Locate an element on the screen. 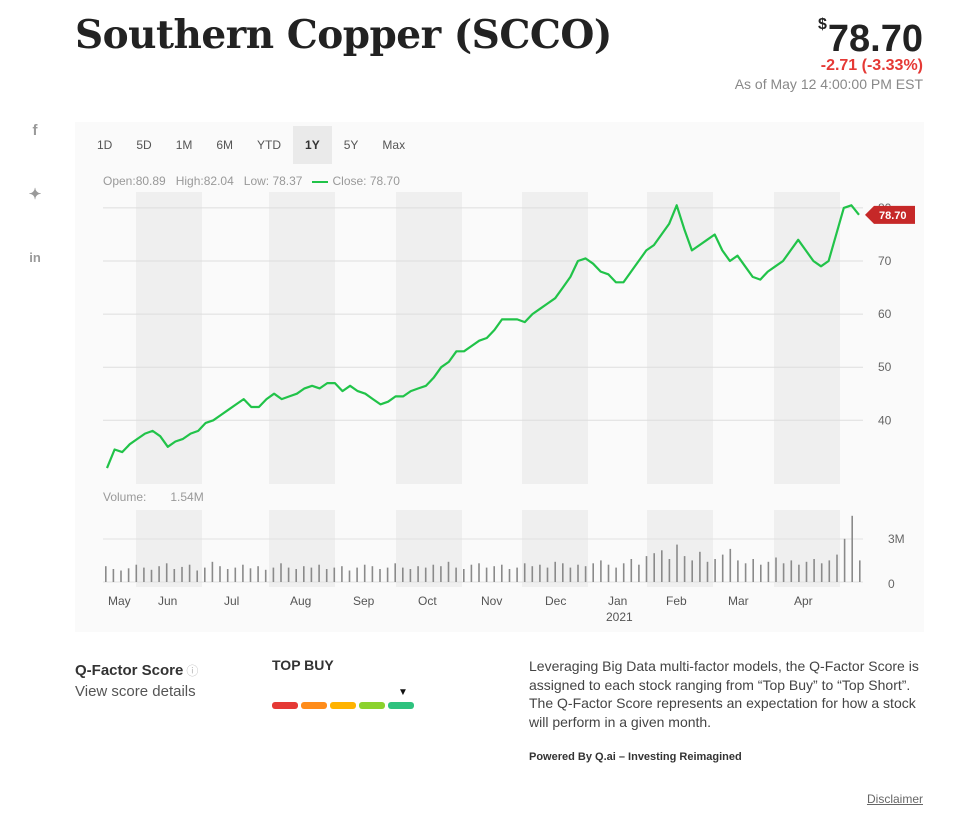 The width and height of the screenshot is (959, 830). view-score-details-link: View score details is located at coordinates (135, 691).